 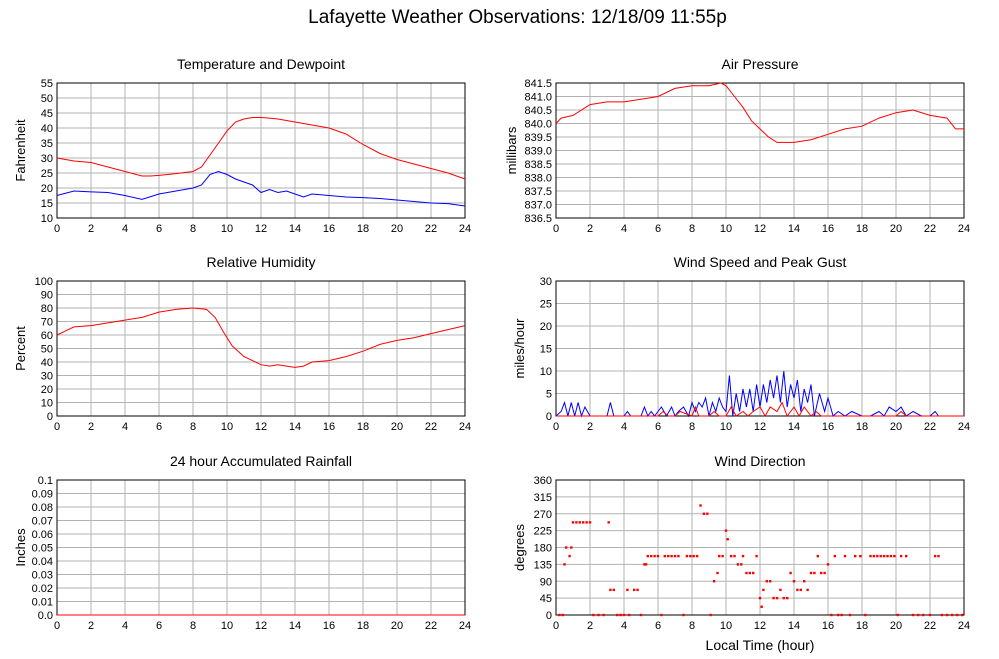 What do you see at coordinates (42, 589) in the screenshot?
I see `y-tick-label: 0.02` at bounding box center [42, 589].